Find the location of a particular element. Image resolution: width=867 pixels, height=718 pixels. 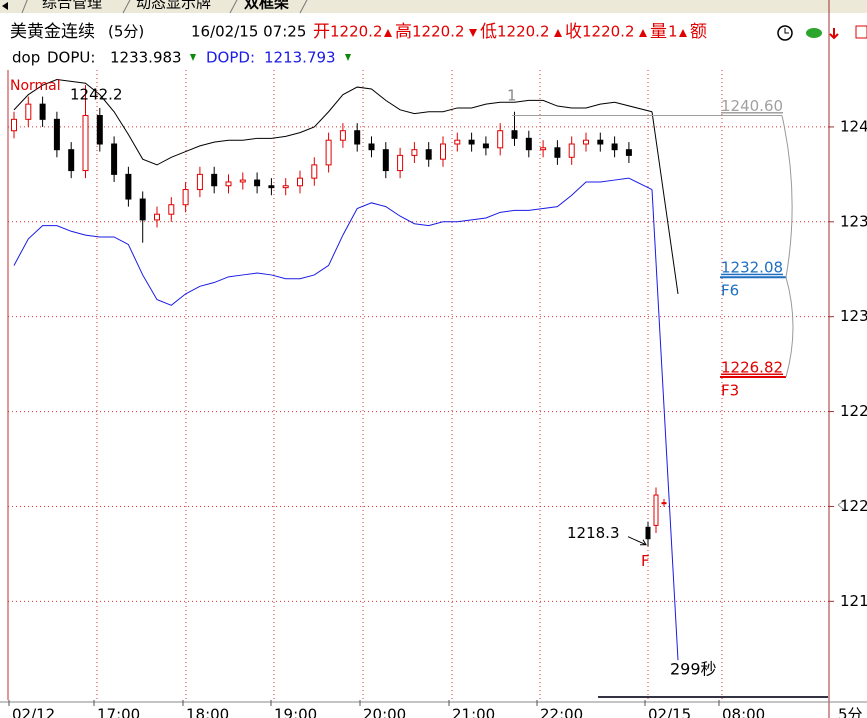

dopu-label: DOPU: is located at coordinates (71, 58).